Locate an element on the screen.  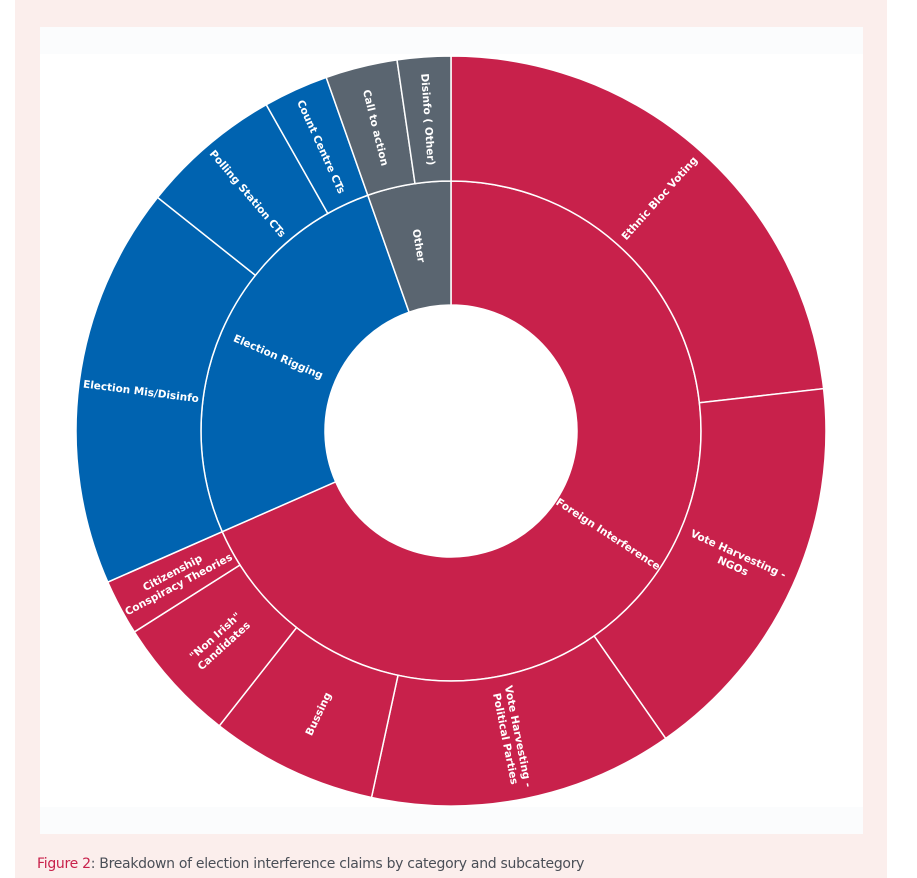
figure-number: Figure 2 is located at coordinates (64, 864).